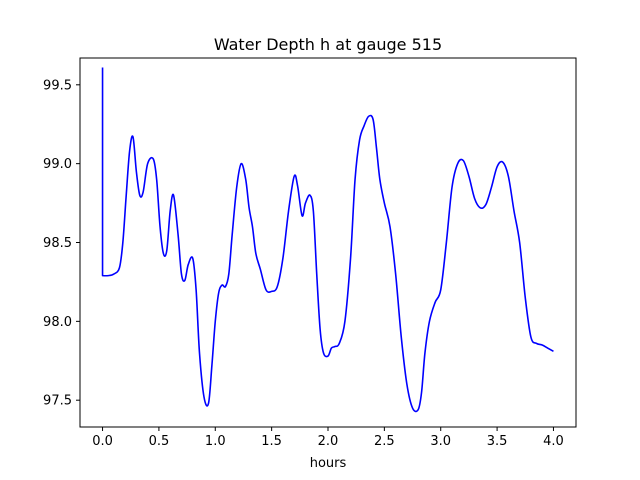 The width and height of the screenshot is (640, 480). Describe the element at coordinates (553, 441) in the screenshot. I see `x-tick-label: 4.0` at that location.